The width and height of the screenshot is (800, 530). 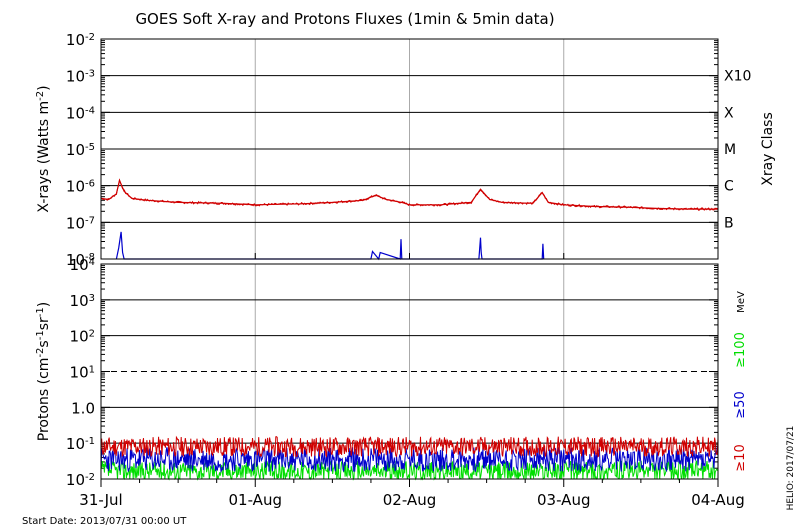 What do you see at coordinates (768, 149) in the screenshot?
I see `xray-class-axis-label: Xray Class` at bounding box center [768, 149].